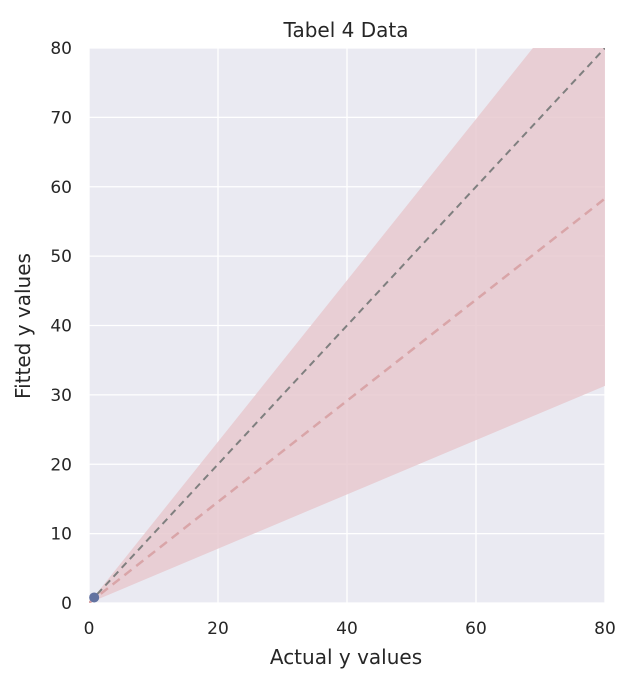 The image size is (632, 684). I want to click on y-tick-label: 70, so click(61, 118).